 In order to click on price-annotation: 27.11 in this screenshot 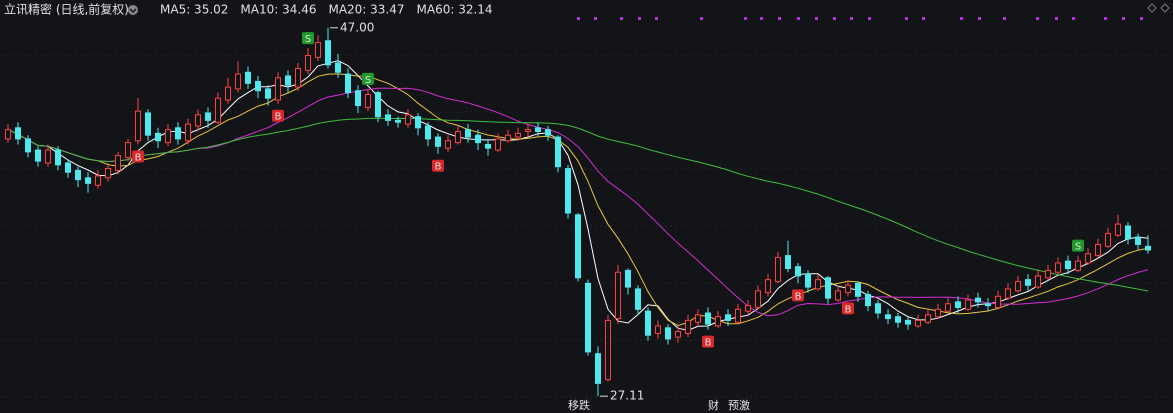, I will do `click(627, 396)`.